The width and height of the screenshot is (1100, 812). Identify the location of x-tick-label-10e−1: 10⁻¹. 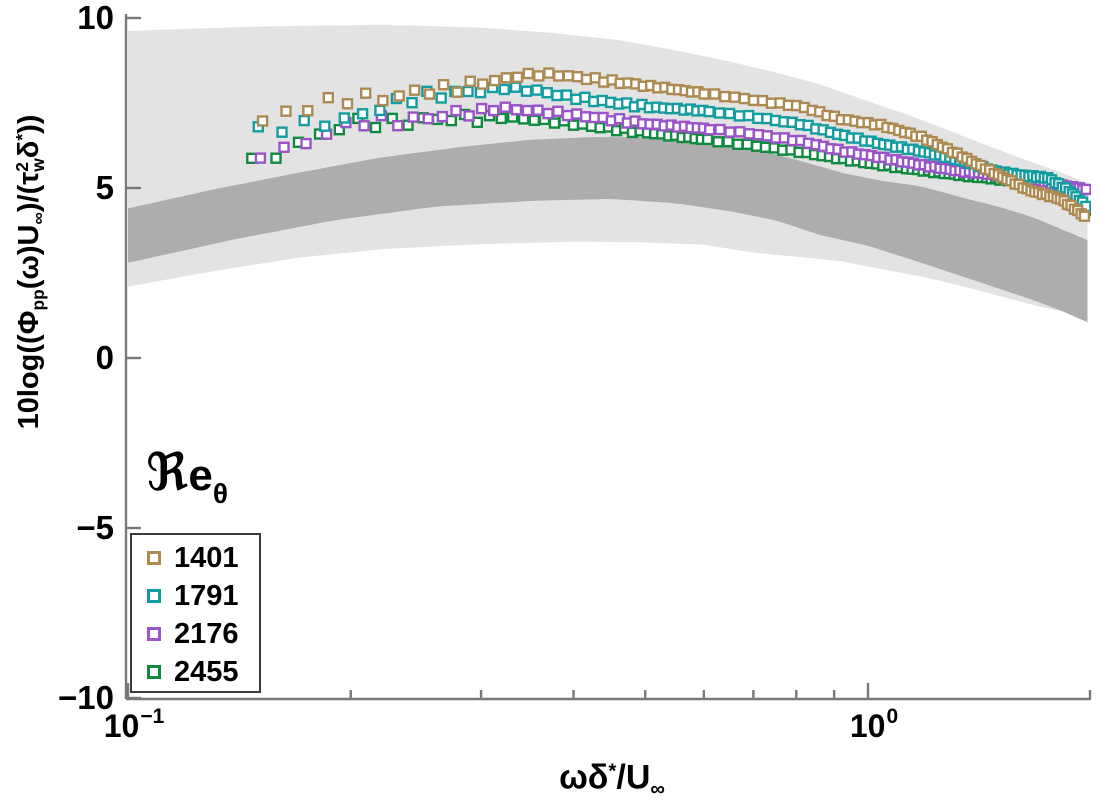
(134, 724).